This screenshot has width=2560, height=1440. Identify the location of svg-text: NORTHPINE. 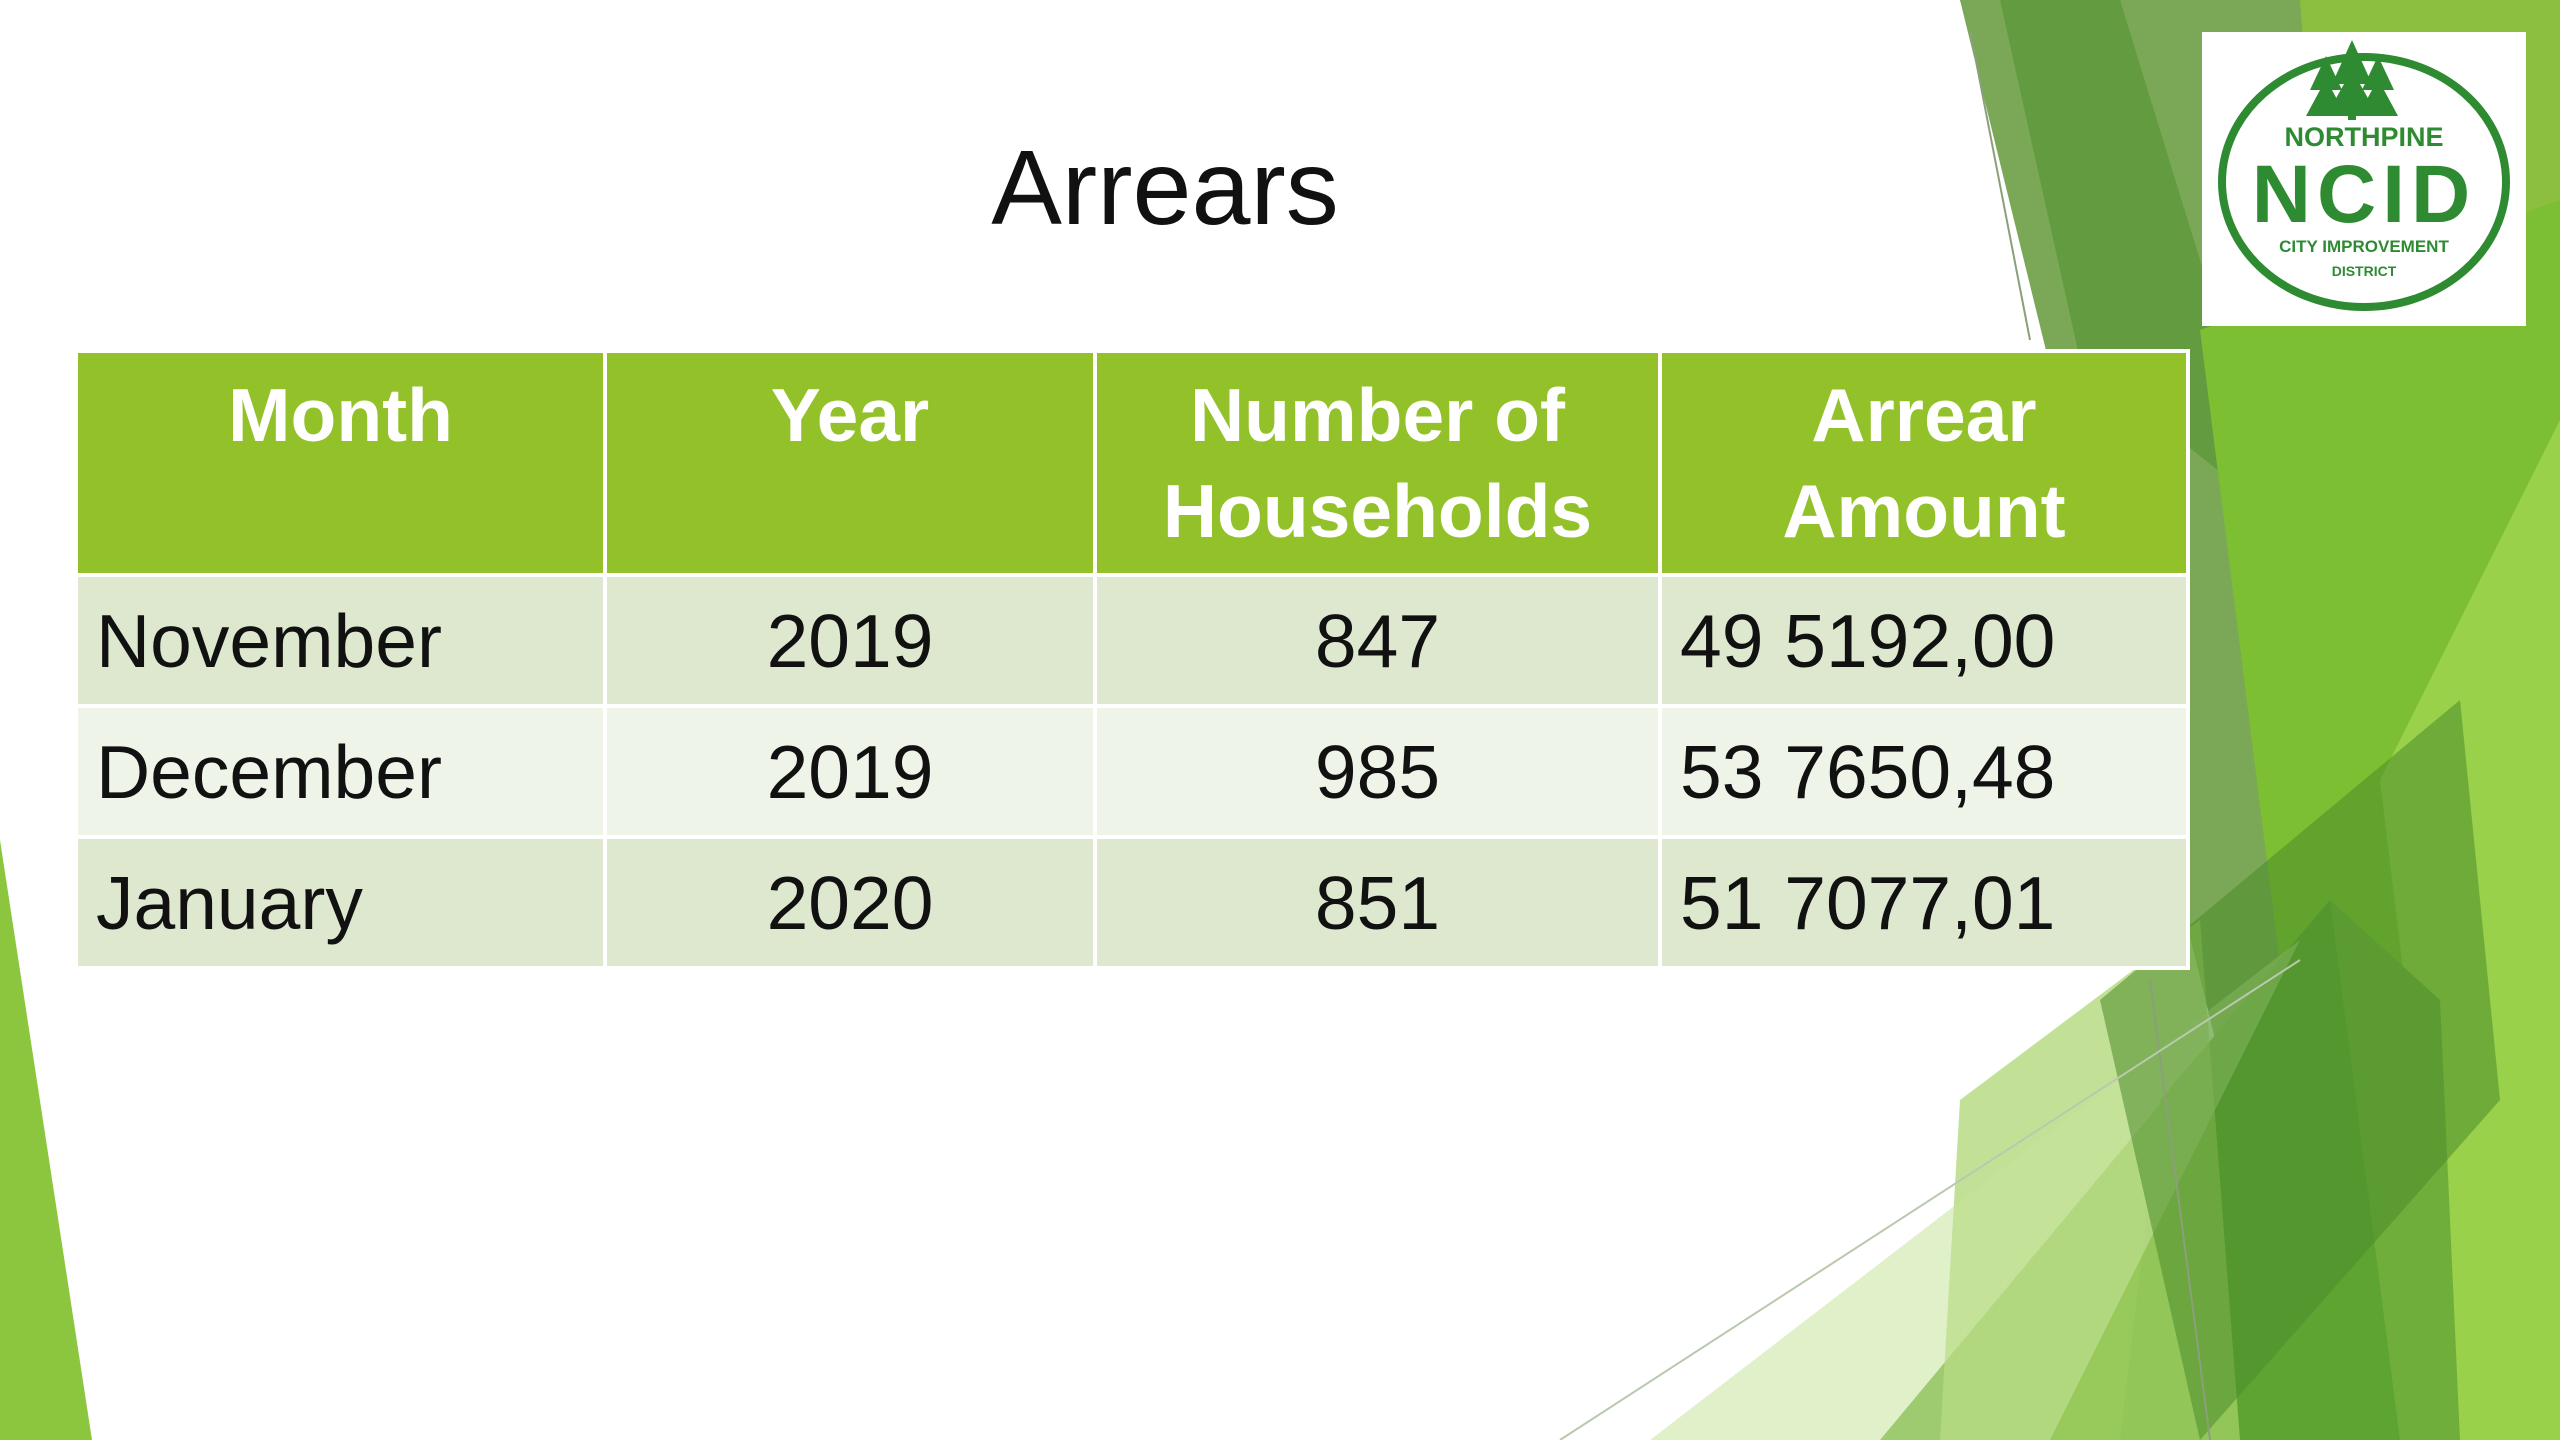
(2363, 137).